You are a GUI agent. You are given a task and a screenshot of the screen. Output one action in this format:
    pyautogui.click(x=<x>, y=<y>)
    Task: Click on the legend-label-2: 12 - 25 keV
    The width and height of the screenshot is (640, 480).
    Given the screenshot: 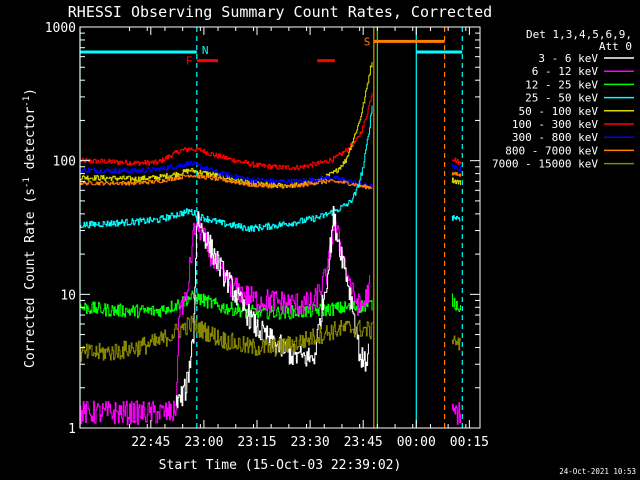 What is the action you would take?
    pyautogui.click(x=561, y=84)
    